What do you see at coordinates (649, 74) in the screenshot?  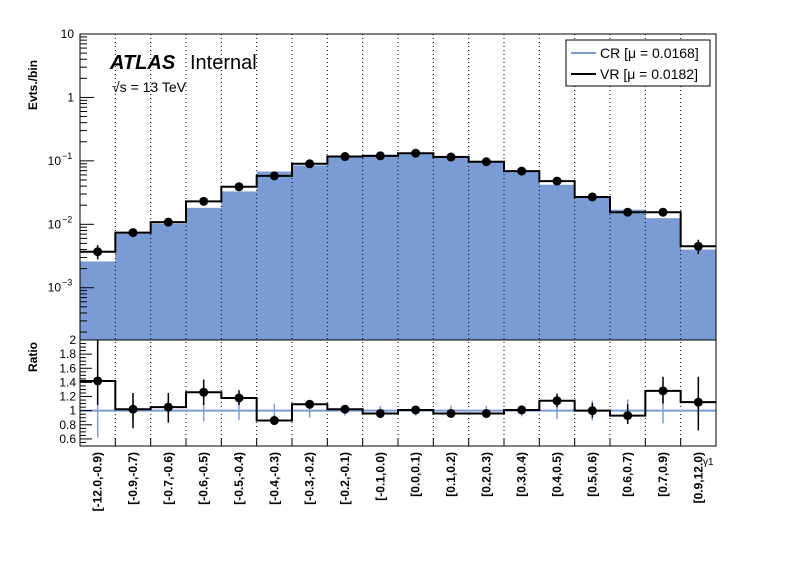 I see `legend-vr-label: VR [μ = 0.0182]` at bounding box center [649, 74].